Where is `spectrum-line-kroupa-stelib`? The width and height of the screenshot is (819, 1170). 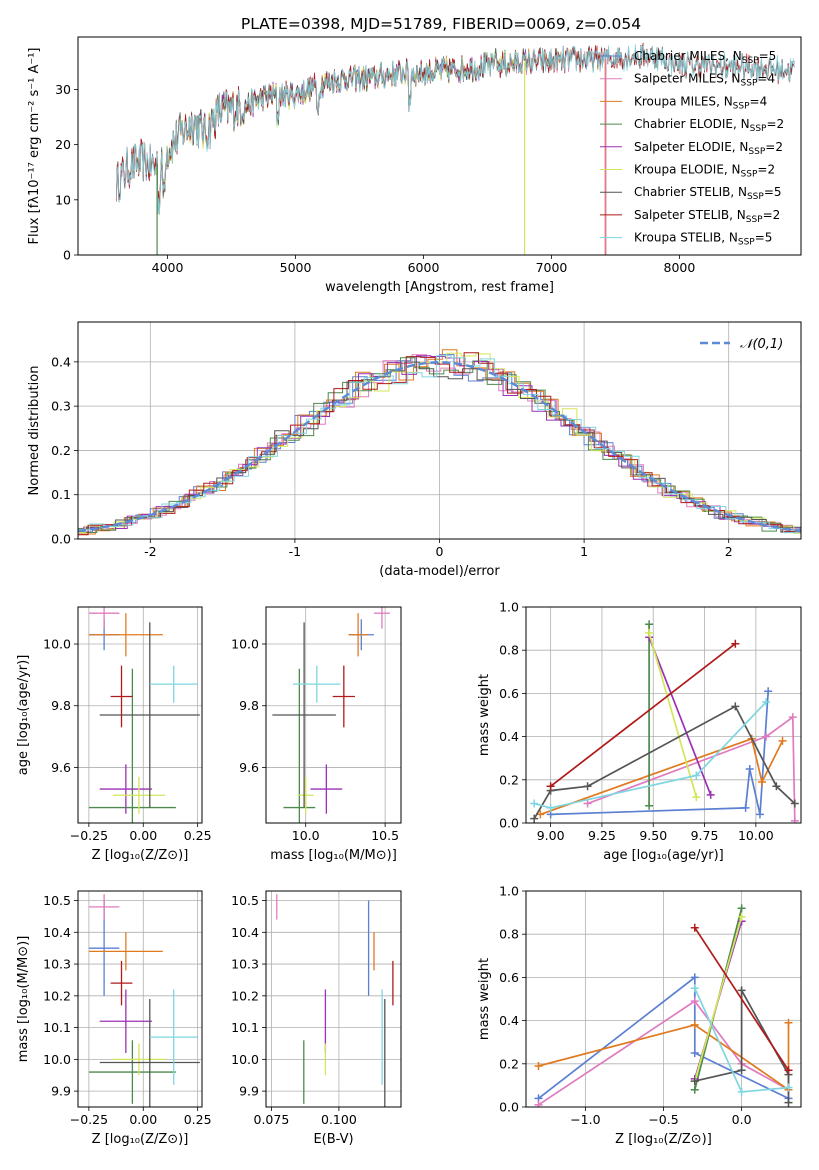 spectrum-line-kroupa-stelib is located at coordinates (455, 129).